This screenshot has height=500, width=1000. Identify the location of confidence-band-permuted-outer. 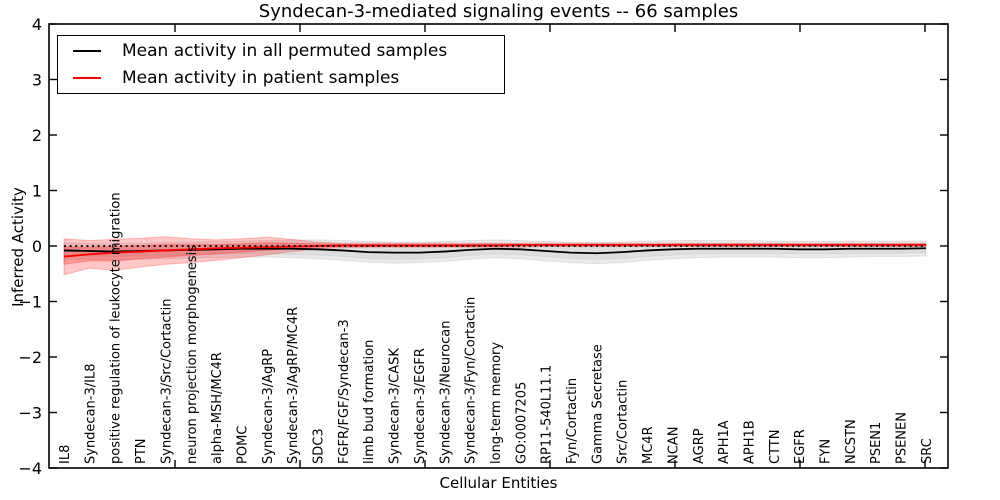
(495, 252).